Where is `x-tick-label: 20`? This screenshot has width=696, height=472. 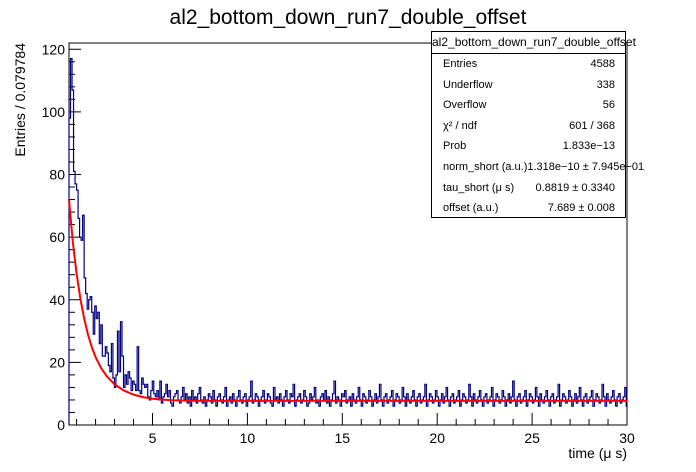
x-tick-label: 20 is located at coordinates (437, 438).